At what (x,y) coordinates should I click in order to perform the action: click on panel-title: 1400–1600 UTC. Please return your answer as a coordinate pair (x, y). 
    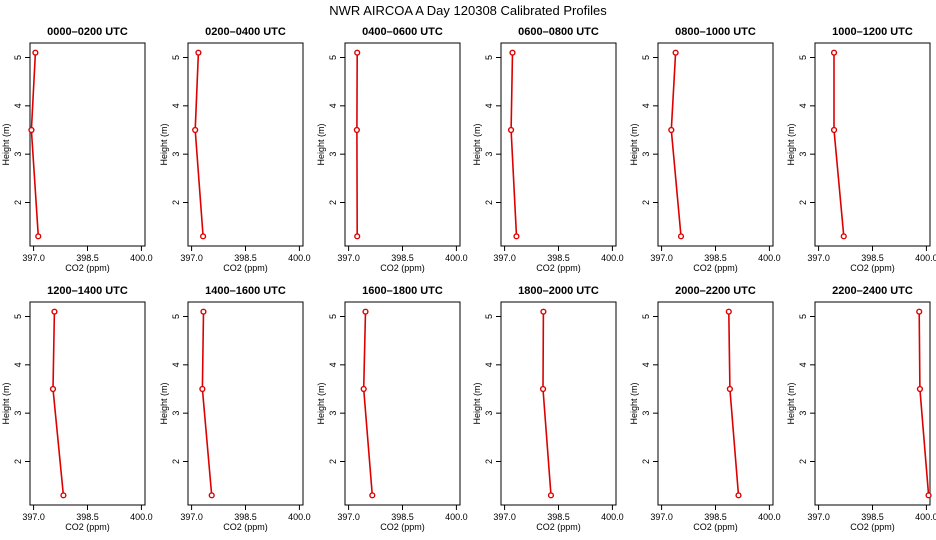
    Looking at the image, I should click on (245, 291).